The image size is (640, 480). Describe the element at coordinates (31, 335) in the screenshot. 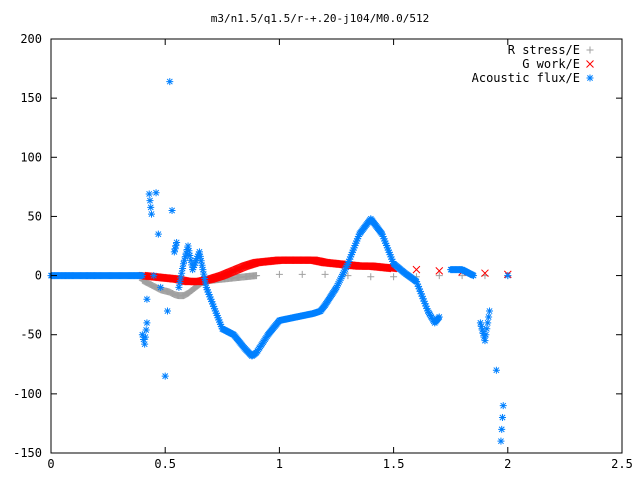

I see `y-tick-label: -50` at that location.